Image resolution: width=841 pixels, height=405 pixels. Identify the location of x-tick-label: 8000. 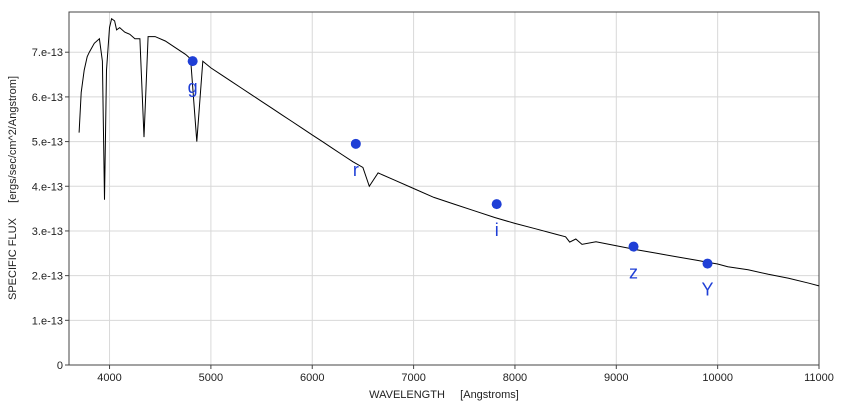
(515, 378).